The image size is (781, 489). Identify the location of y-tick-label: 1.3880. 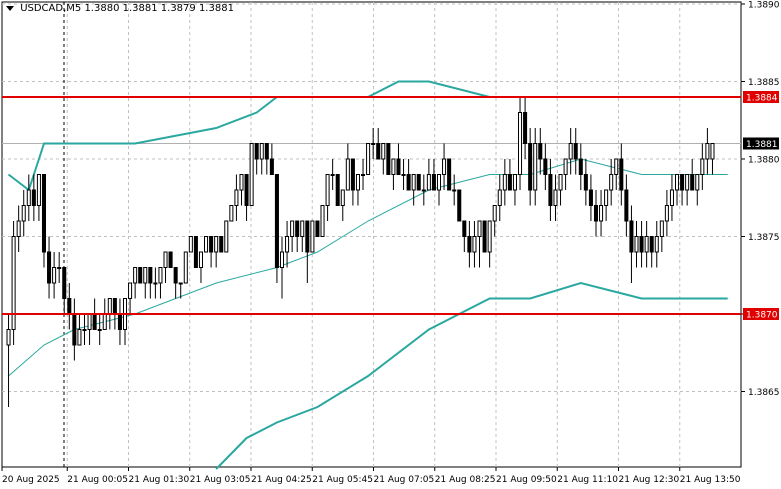
(764, 161).